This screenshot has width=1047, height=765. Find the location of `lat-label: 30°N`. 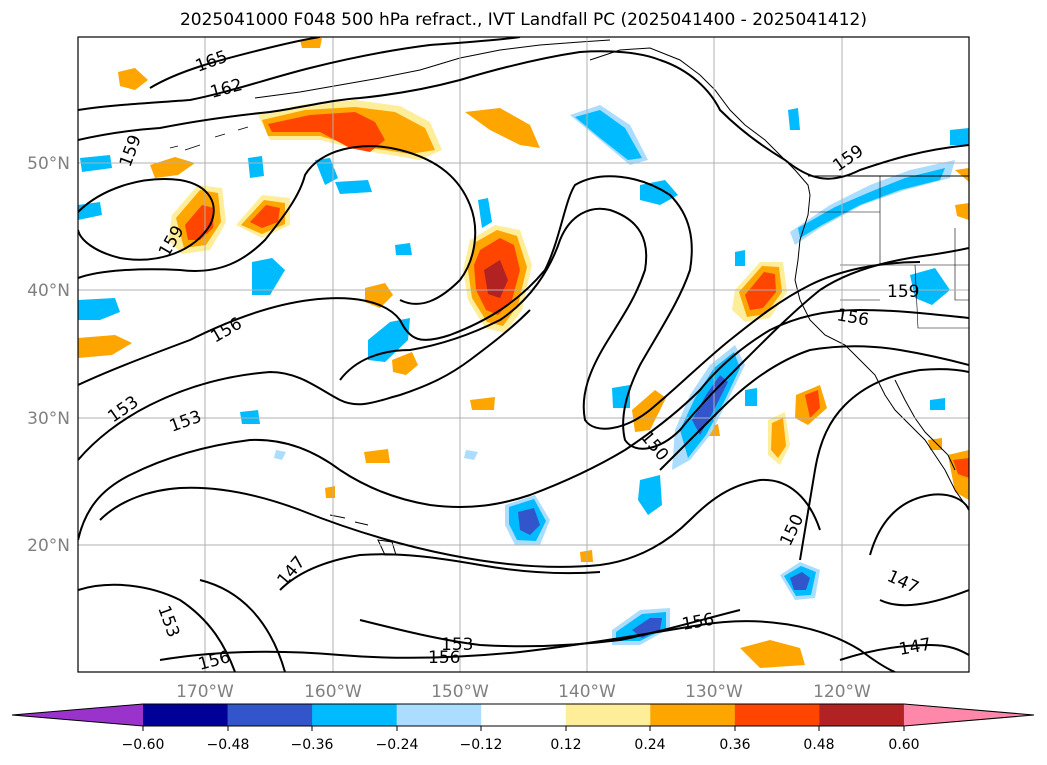

lat-label: 30°N is located at coordinates (48, 419).